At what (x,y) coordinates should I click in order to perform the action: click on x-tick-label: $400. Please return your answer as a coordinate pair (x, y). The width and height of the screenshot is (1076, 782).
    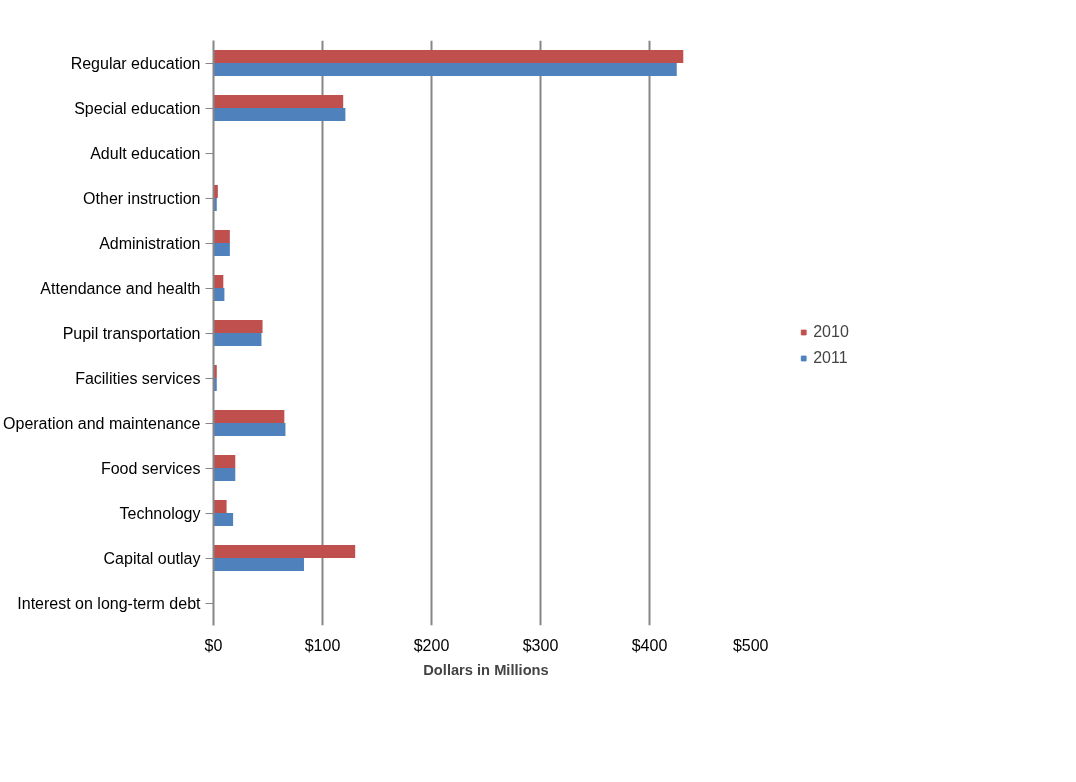
    Looking at the image, I should click on (649, 645).